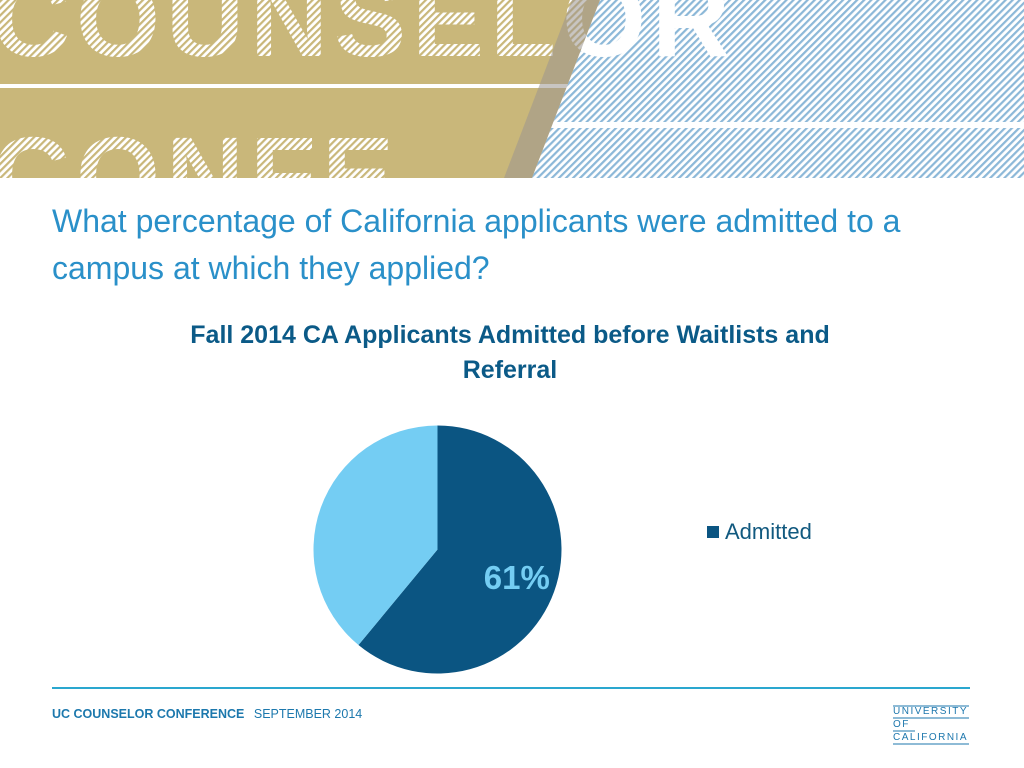 The image size is (1024, 768). Describe the element at coordinates (901, 724) in the screenshot. I see `logo-line-of: OF` at that location.